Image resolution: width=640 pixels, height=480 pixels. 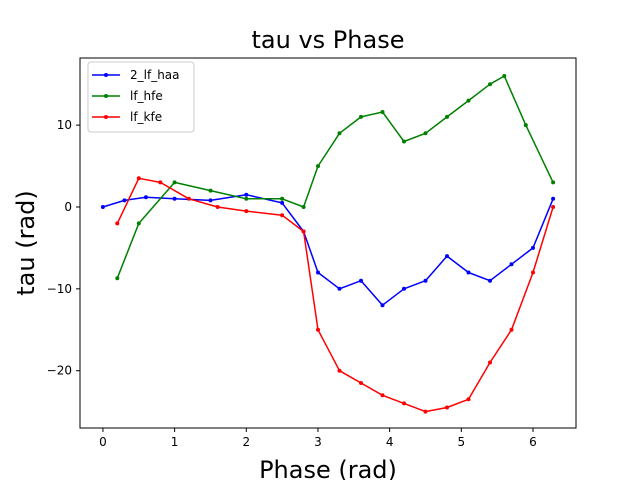 I want to click on x-axis-label: Phase (rad), so click(x=328, y=468).